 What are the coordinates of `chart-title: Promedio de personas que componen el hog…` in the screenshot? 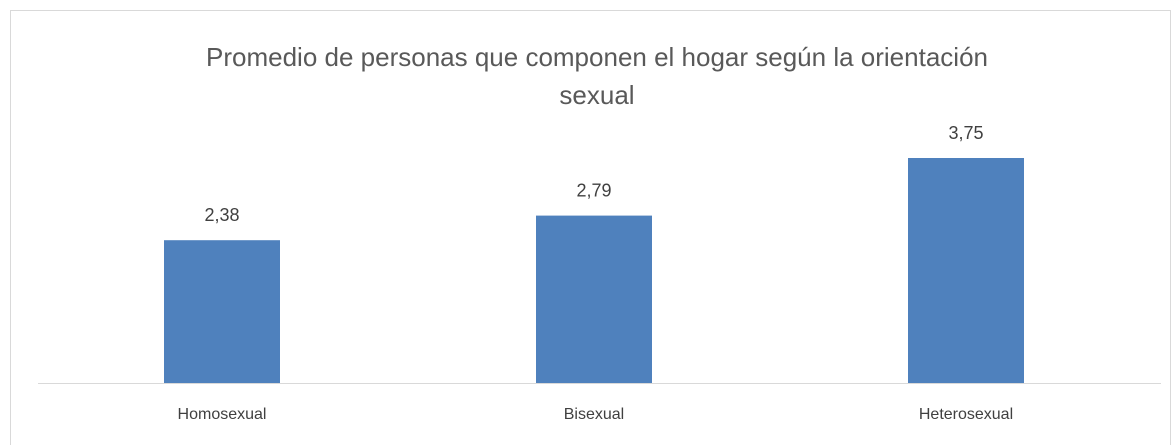 It's located at (597, 76).